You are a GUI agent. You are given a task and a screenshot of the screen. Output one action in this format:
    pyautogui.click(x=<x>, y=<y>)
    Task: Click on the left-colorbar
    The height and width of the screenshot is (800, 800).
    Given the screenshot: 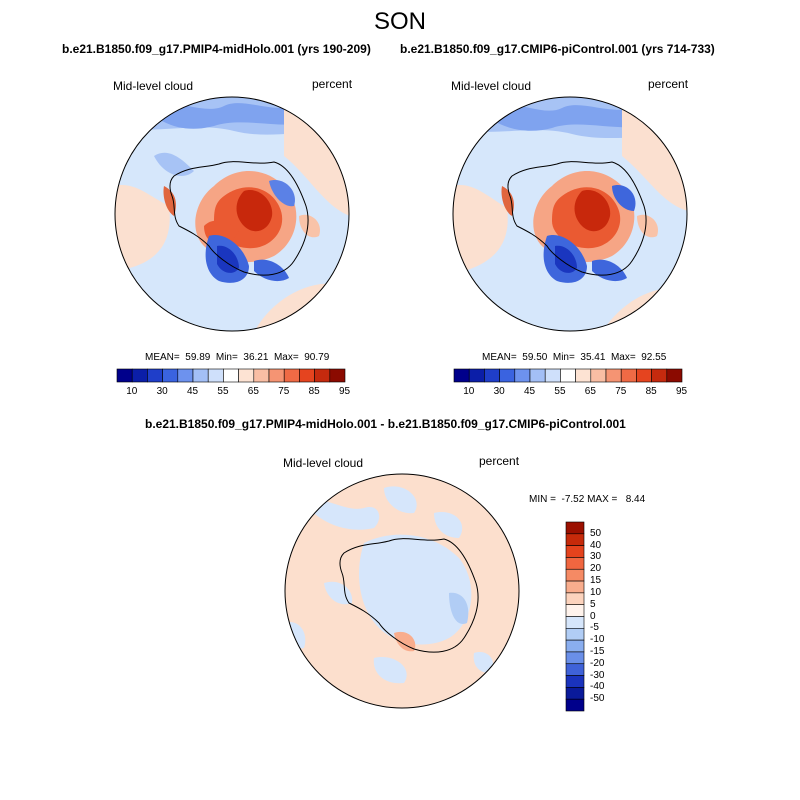 What is the action you would take?
    pyautogui.click(x=231, y=375)
    